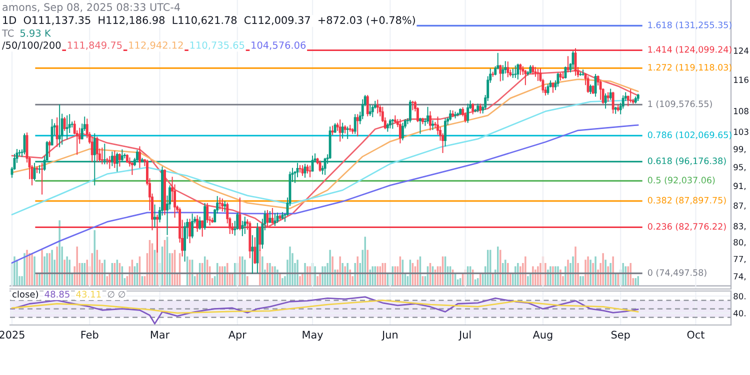 The width and height of the screenshot is (750, 375). Describe the element at coordinates (741, 111) in the screenshot. I see `y-tick-label: 108` at that location.